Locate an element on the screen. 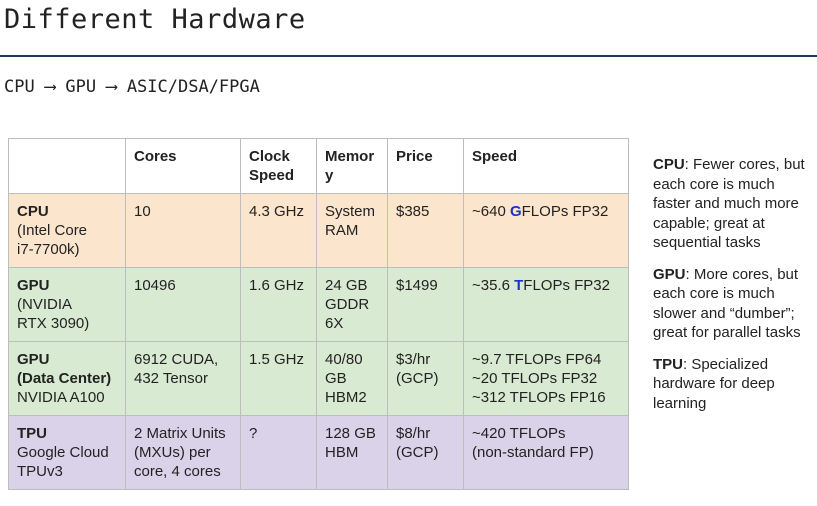  cell-price: $385 is located at coordinates (425, 230).